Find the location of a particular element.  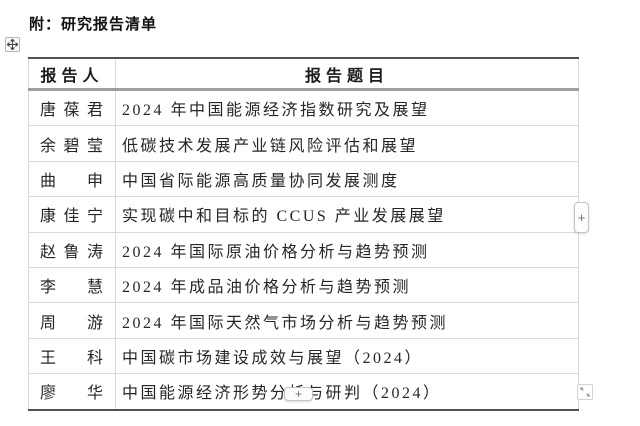

table-move-handle is located at coordinates (12, 44).